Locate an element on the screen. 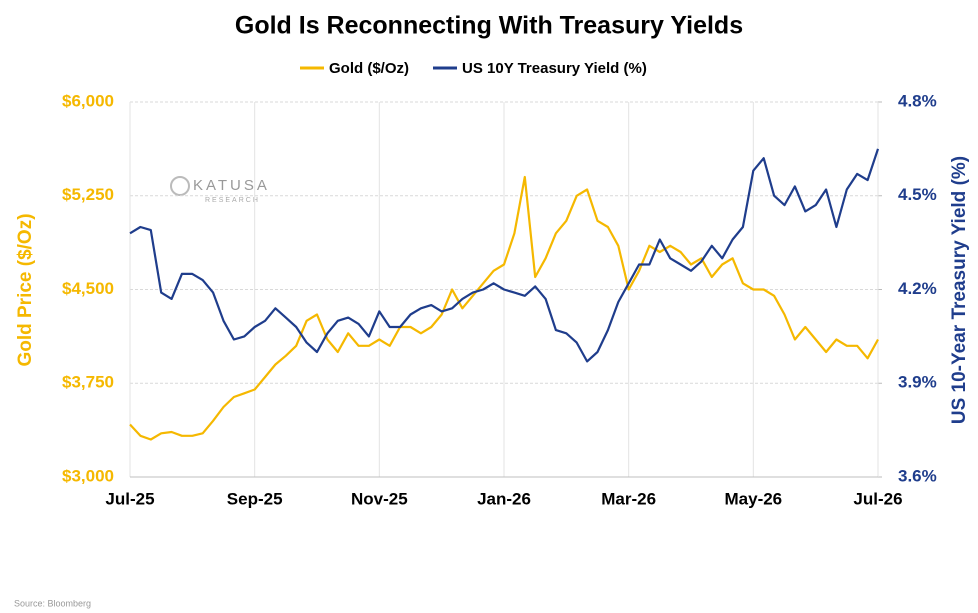 The image size is (978, 613). logo-sub: RESEARCH is located at coordinates (232, 200).